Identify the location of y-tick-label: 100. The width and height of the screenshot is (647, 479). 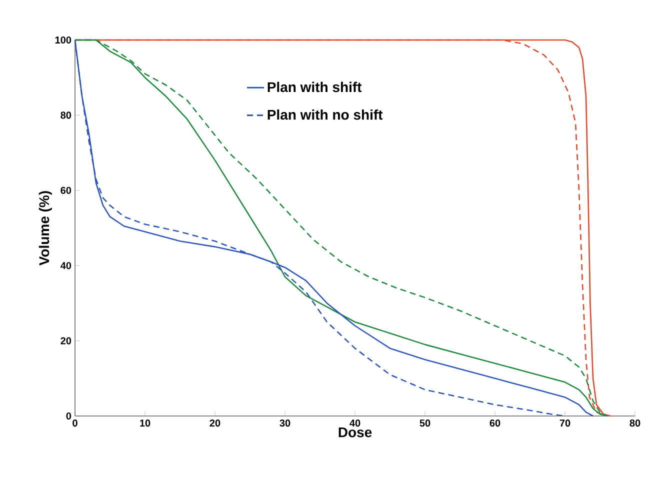
(63, 40).